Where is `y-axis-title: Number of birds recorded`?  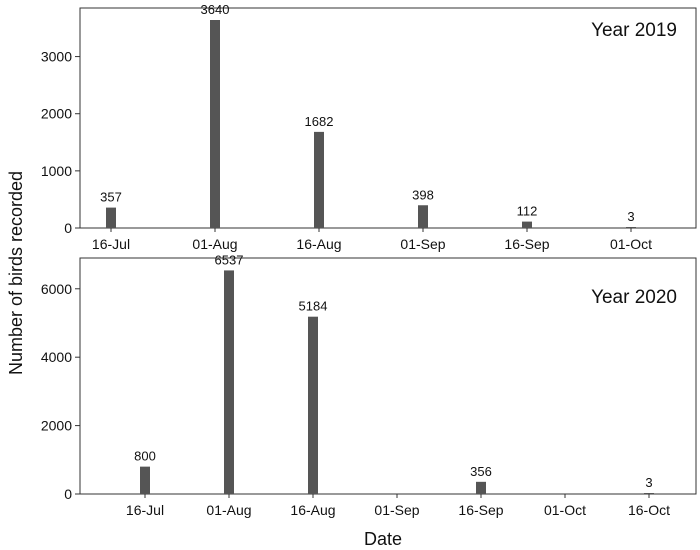
y-axis-title: Number of birds recorded is located at coordinates (16, 273).